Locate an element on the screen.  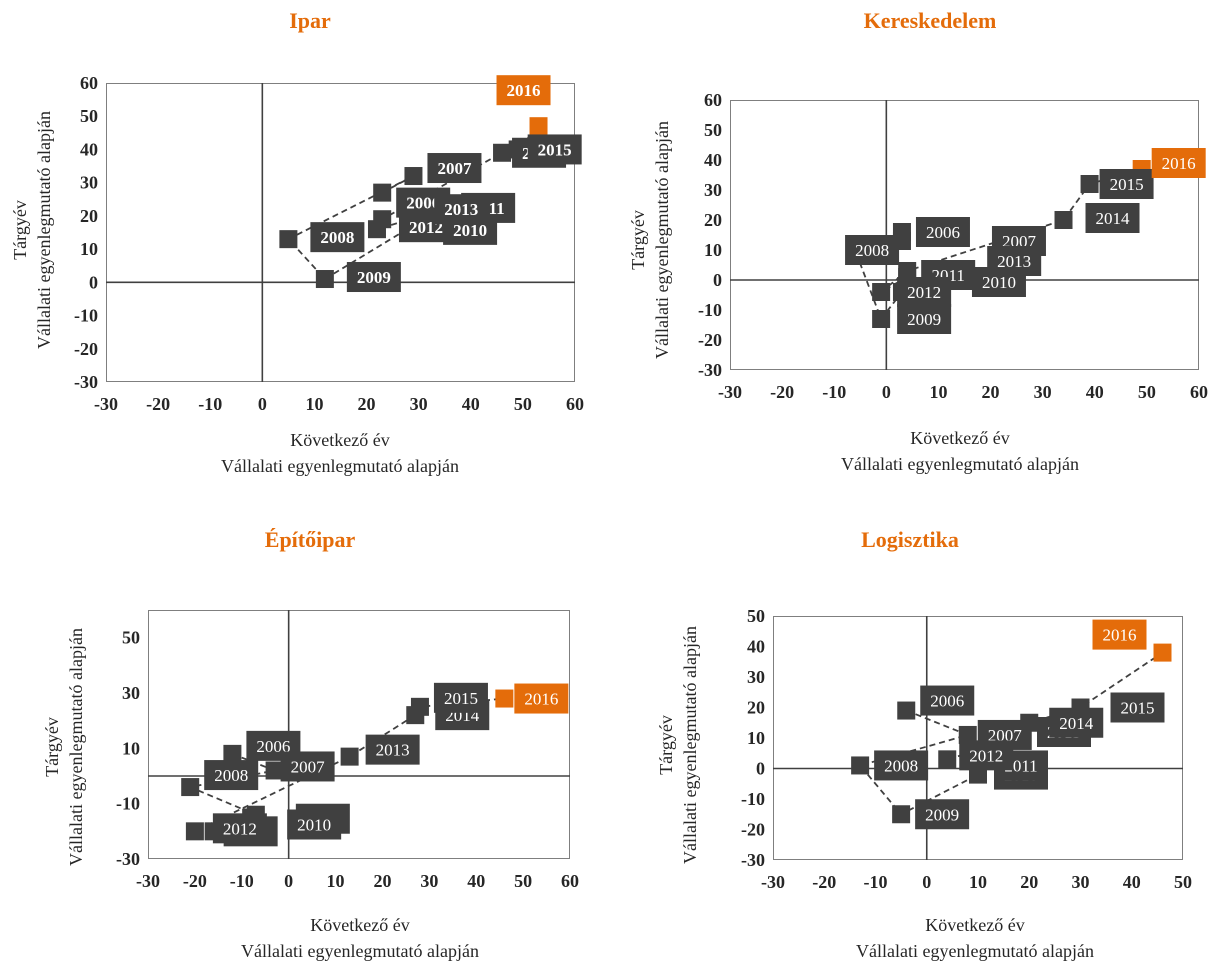
data-point-2007 is located at coordinates (967, 734).